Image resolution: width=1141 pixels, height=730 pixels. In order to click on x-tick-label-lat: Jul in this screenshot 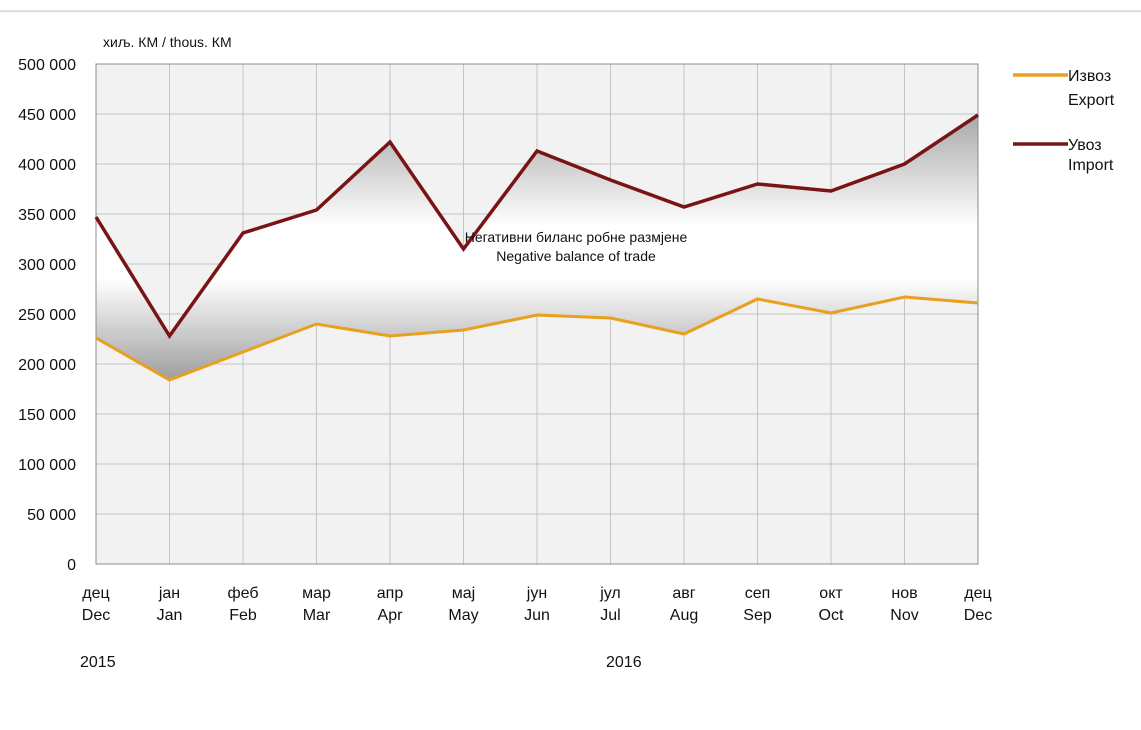, I will do `click(610, 615)`.